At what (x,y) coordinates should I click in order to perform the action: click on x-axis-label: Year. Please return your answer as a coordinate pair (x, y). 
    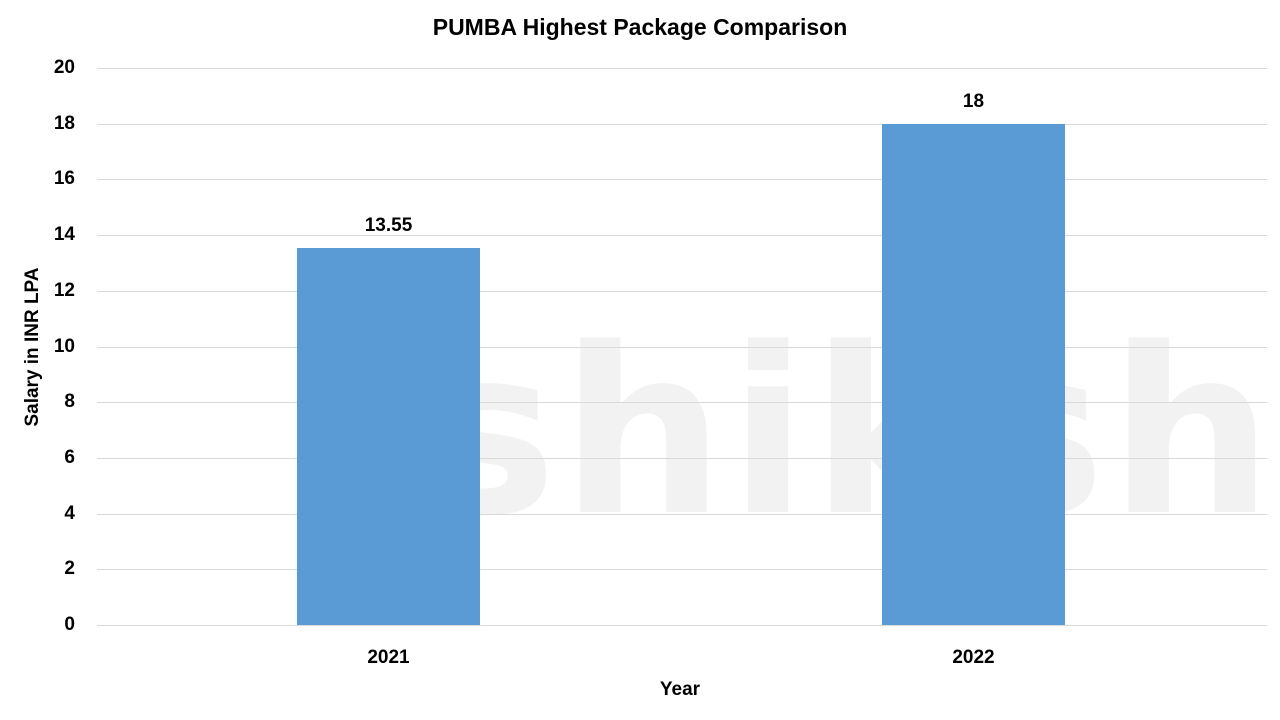
    Looking at the image, I should click on (680, 689).